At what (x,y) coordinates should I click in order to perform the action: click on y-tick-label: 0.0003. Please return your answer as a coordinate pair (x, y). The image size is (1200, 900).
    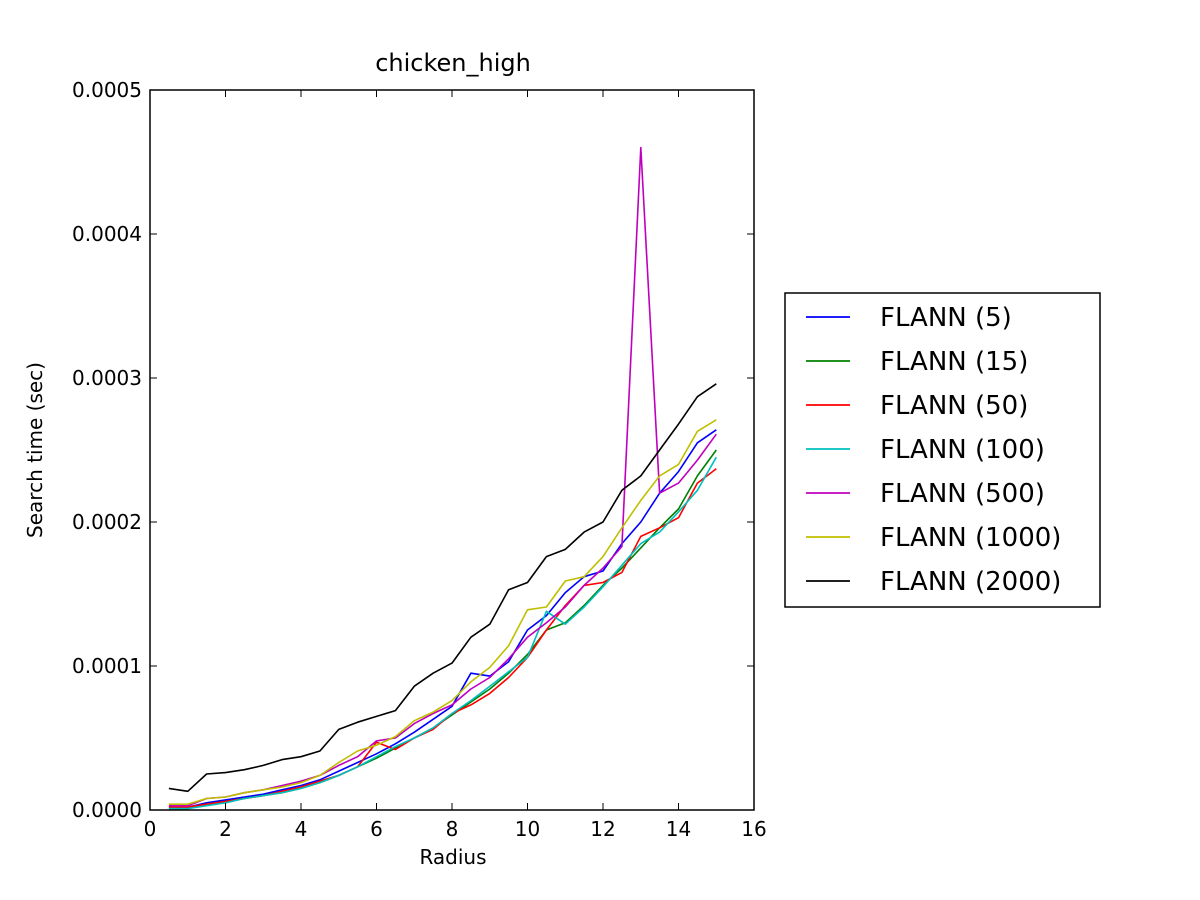
    Looking at the image, I should click on (107, 378).